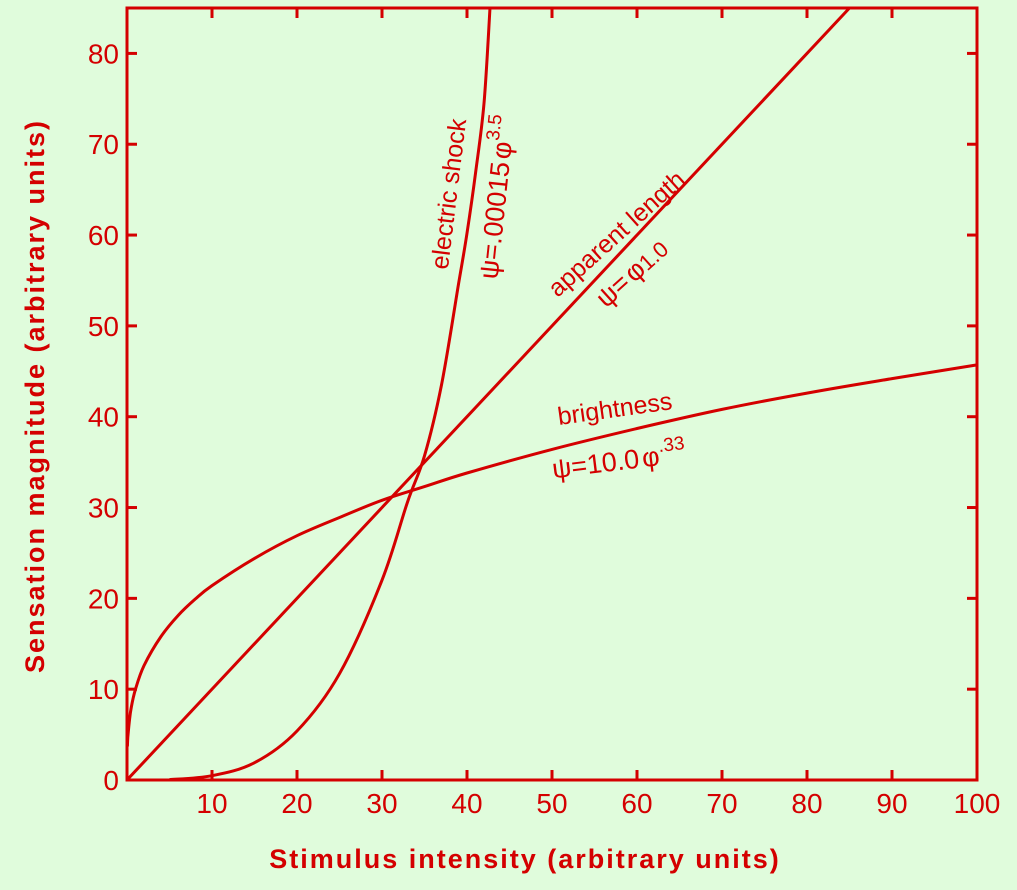 The height and width of the screenshot is (890, 1017). What do you see at coordinates (466, 803) in the screenshot?
I see `x-tick-label: 40` at bounding box center [466, 803].